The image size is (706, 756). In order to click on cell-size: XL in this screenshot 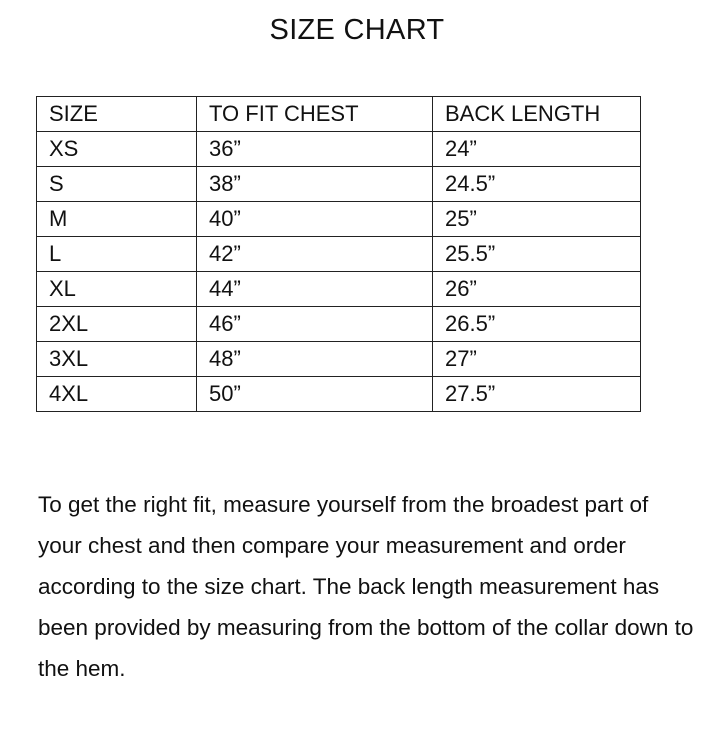, I will do `click(116, 289)`.